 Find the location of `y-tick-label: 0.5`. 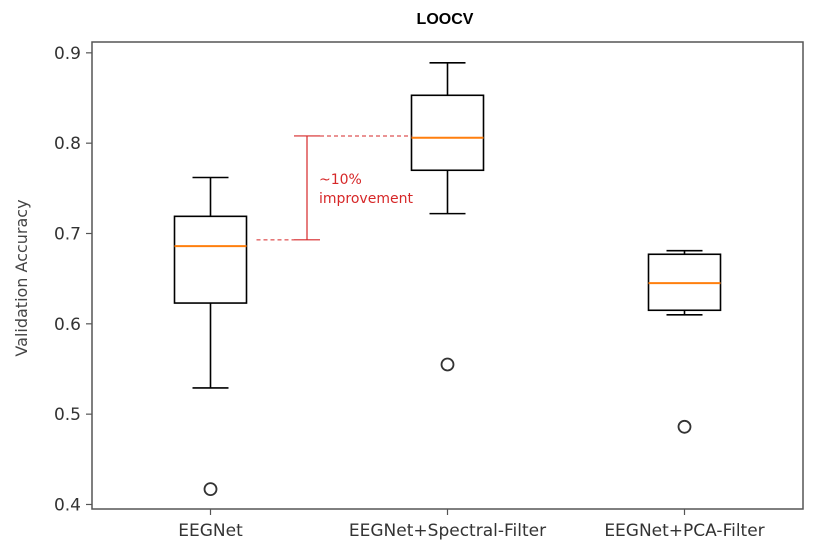

y-tick-label: 0.5 is located at coordinates (67, 415).